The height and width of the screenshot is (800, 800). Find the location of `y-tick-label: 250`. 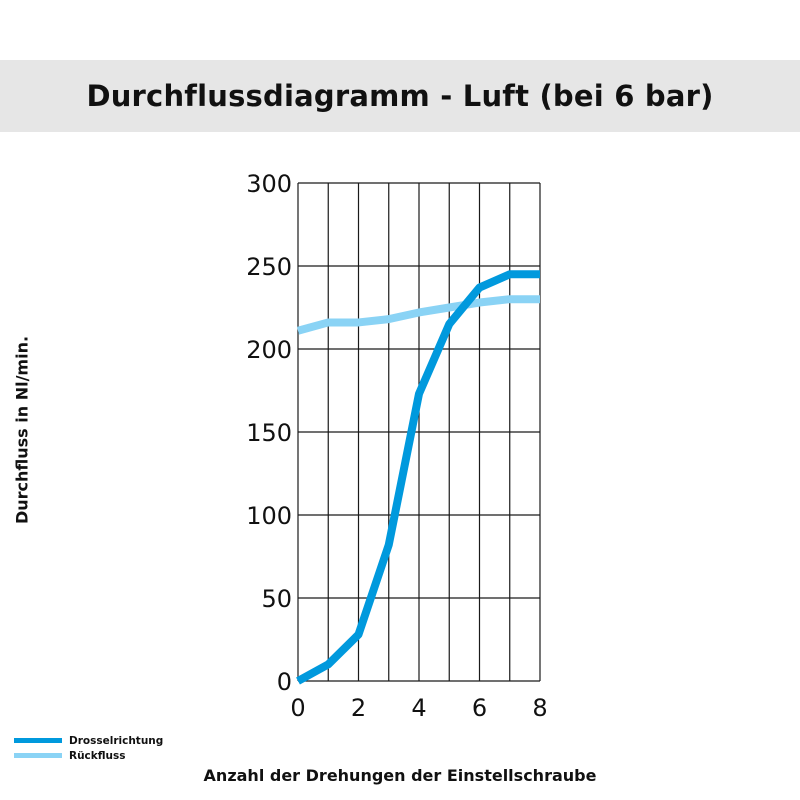

y-tick-label: 250 is located at coordinates (269, 267).